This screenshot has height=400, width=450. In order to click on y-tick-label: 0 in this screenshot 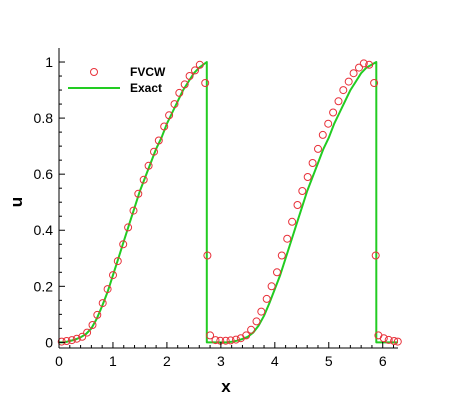, I will do `click(49, 342)`.